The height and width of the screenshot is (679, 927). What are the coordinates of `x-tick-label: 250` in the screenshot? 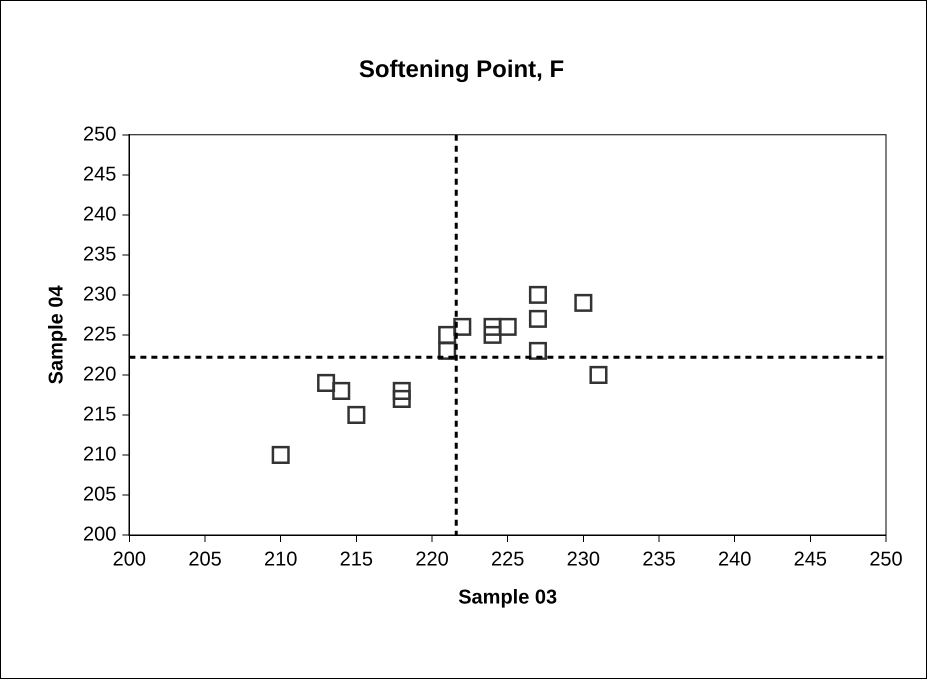 It's located at (886, 559).